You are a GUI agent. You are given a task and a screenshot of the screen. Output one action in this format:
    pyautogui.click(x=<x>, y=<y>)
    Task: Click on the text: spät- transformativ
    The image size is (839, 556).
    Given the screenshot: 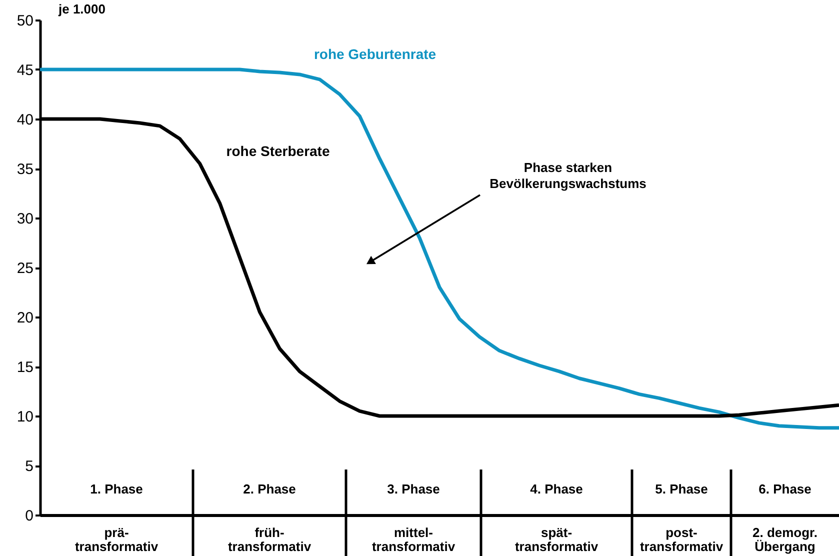 What is the action you would take?
    pyautogui.click(x=556, y=539)
    